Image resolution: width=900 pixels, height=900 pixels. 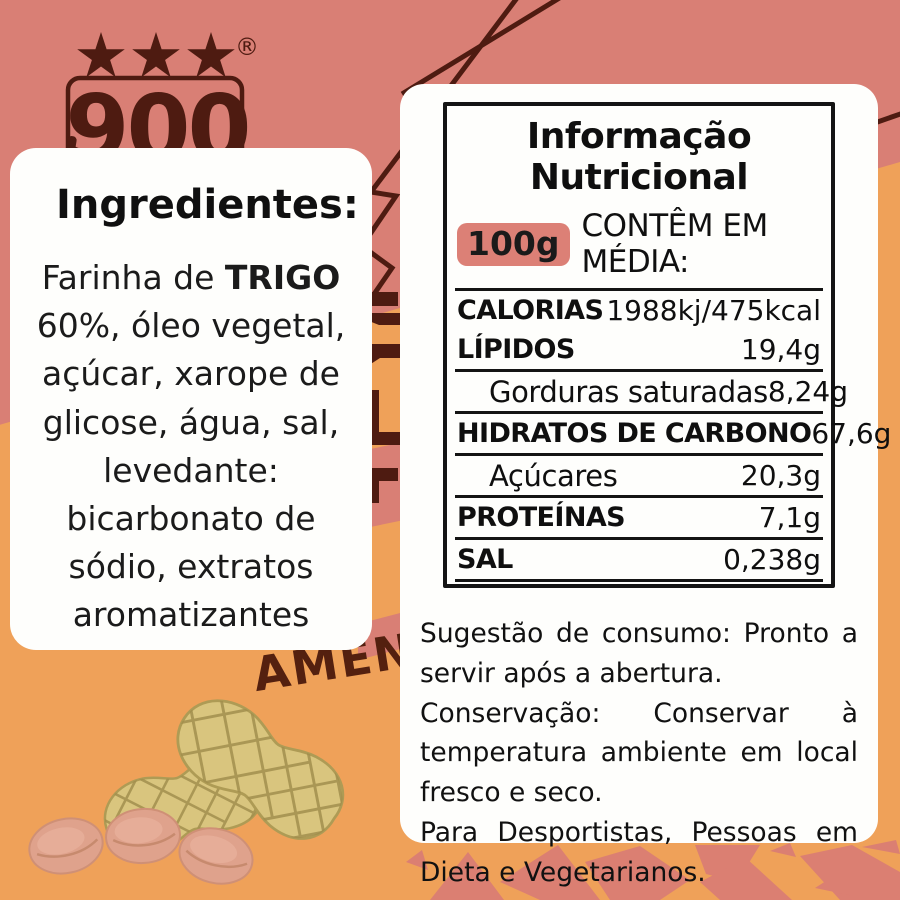 I want to click on registered-trademark-icon: ®, so click(x=247, y=47).